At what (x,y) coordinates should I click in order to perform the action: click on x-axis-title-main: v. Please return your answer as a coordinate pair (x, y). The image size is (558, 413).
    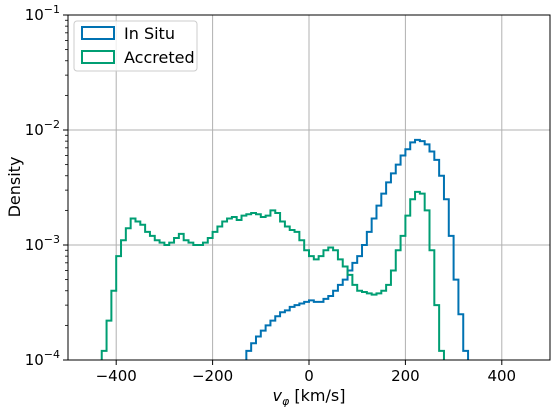
    Looking at the image, I should click on (278, 395).